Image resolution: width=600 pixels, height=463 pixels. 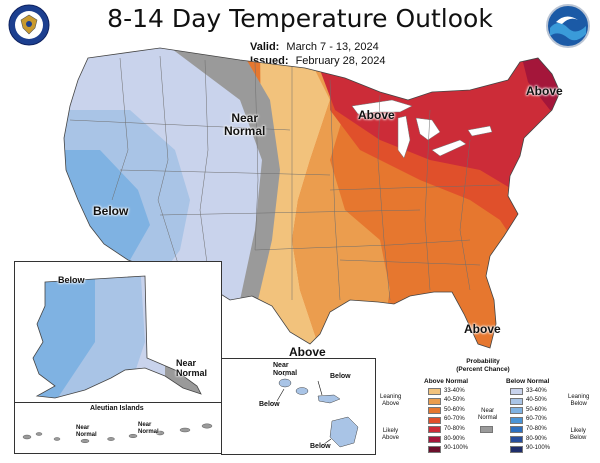 I want to click on legend-below-header: Below Normal, so click(x=528, y=381).